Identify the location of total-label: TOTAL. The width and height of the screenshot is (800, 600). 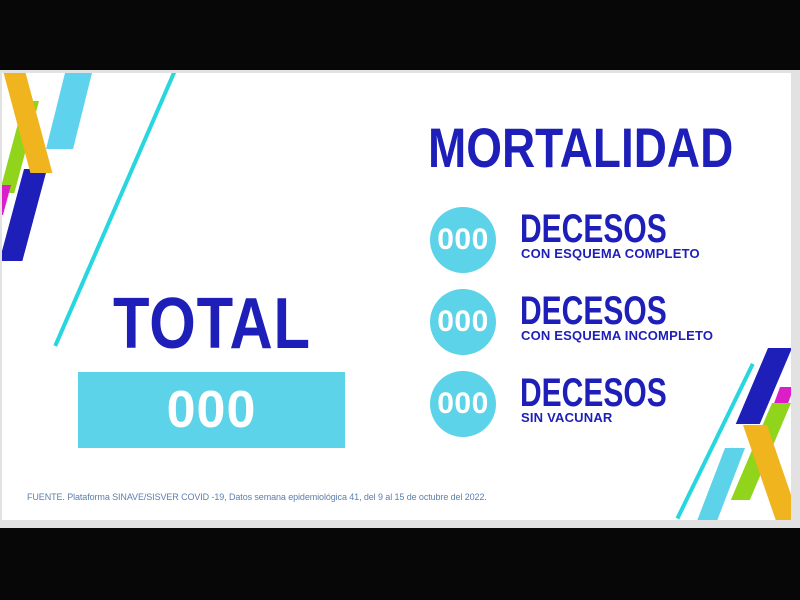
(212, 324).